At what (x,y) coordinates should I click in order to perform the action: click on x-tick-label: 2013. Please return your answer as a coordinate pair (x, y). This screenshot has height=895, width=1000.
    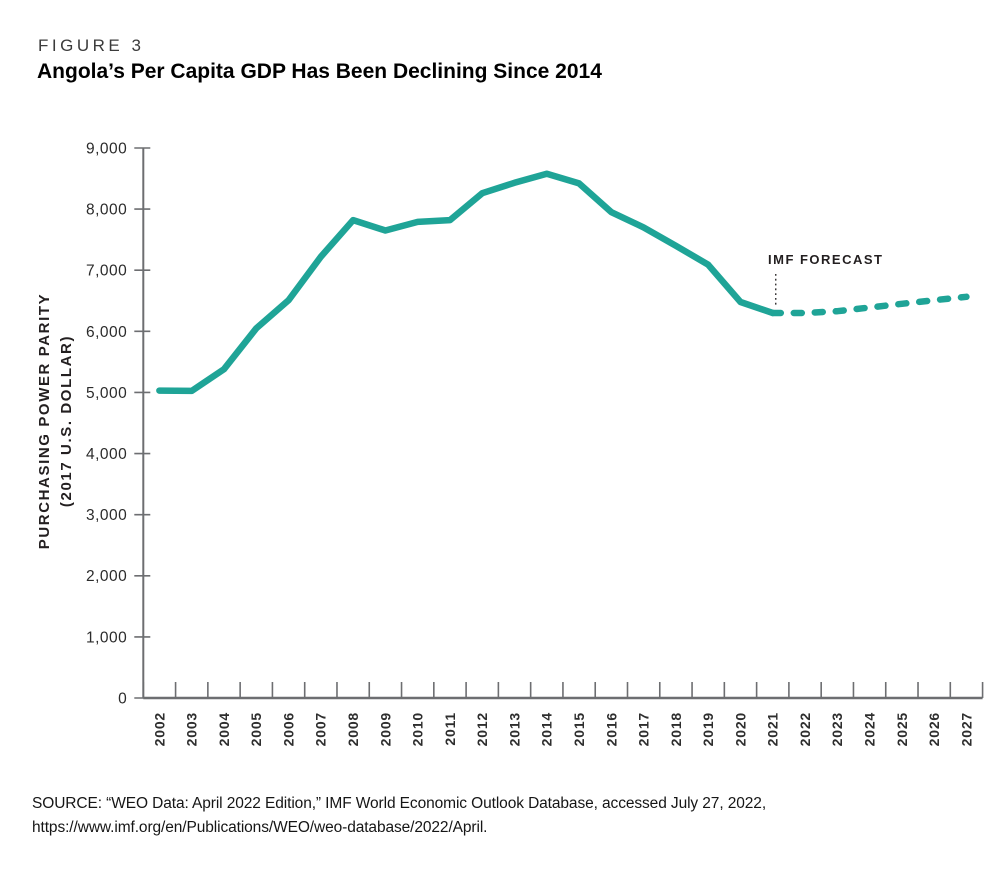
    Looking at the image, I should click on (514, 729).